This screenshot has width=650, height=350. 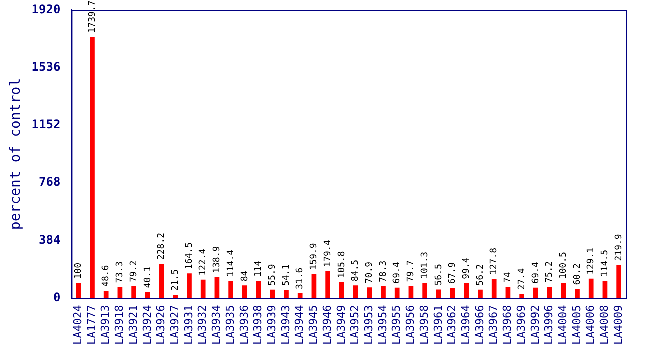 I want to click on data-label: 31.6, so click(x=301, y=279).